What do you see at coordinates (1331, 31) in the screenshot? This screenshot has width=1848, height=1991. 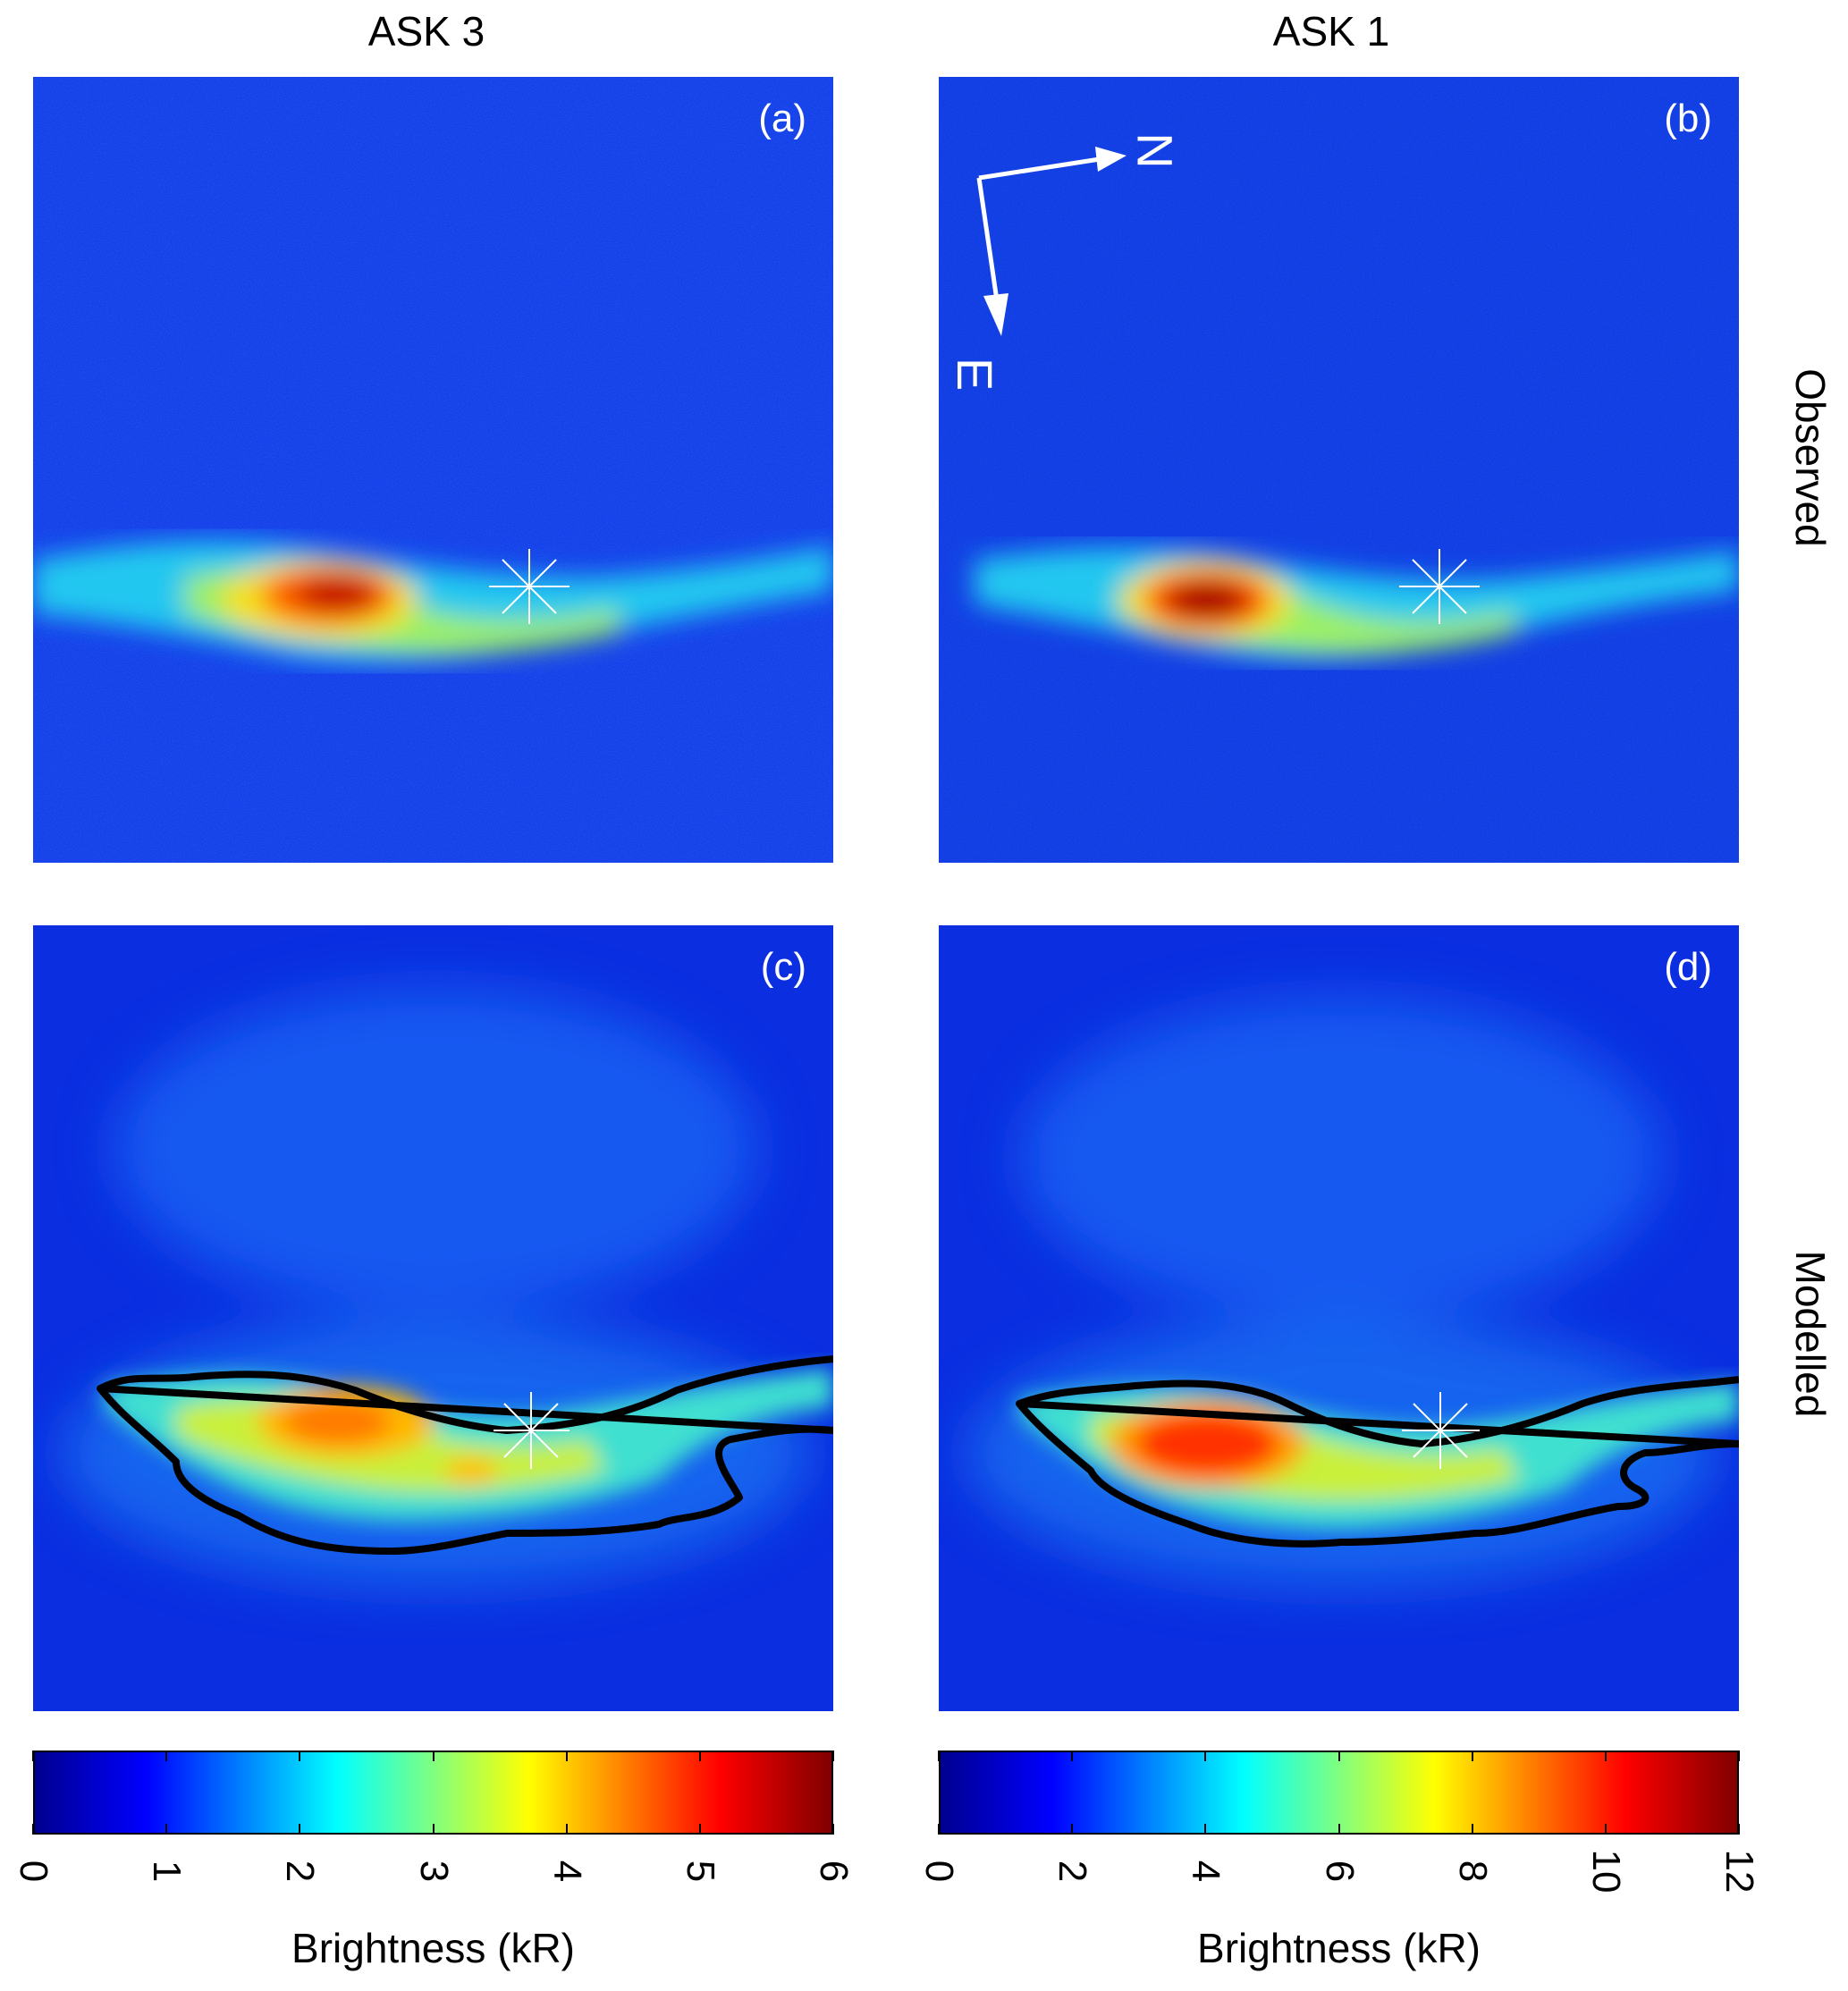 I see `column-title-ask1: ASK 1` at bounding box center [1331, 31].